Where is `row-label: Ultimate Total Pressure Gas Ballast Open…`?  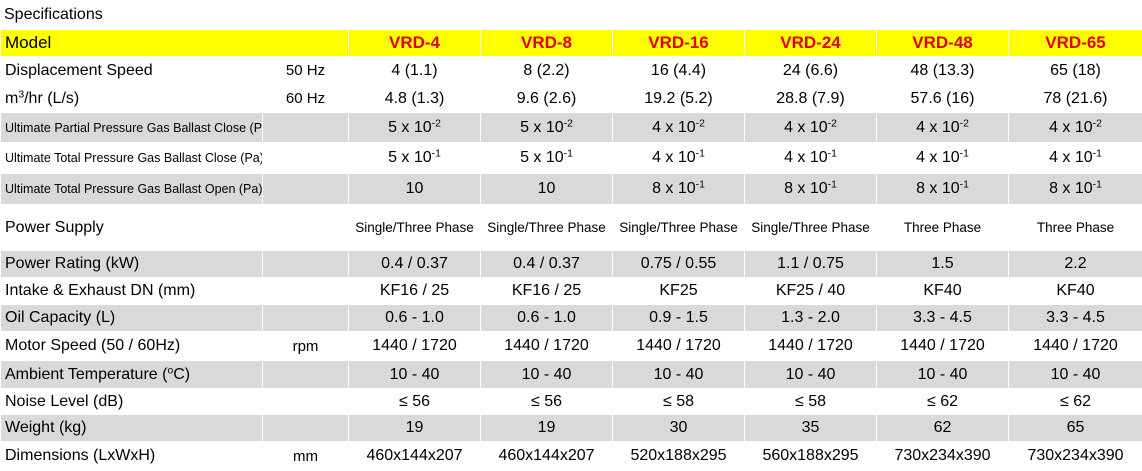
row-label: Ultimate Total Pressure Gas Ballast Open… is located at coordinates (132, 189).